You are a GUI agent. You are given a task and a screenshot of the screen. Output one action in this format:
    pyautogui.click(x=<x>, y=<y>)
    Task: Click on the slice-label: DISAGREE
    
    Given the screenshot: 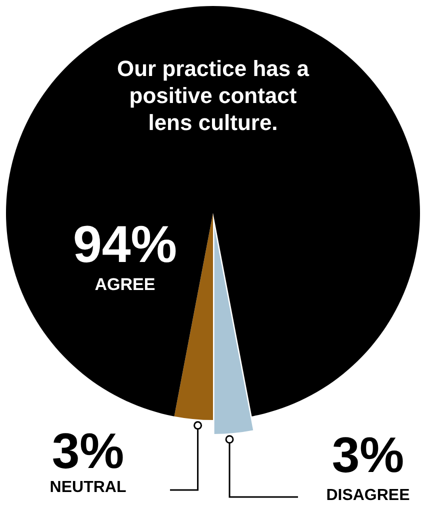 What is the action you would take?
    pyautogui.click(x=368, y=495)
    